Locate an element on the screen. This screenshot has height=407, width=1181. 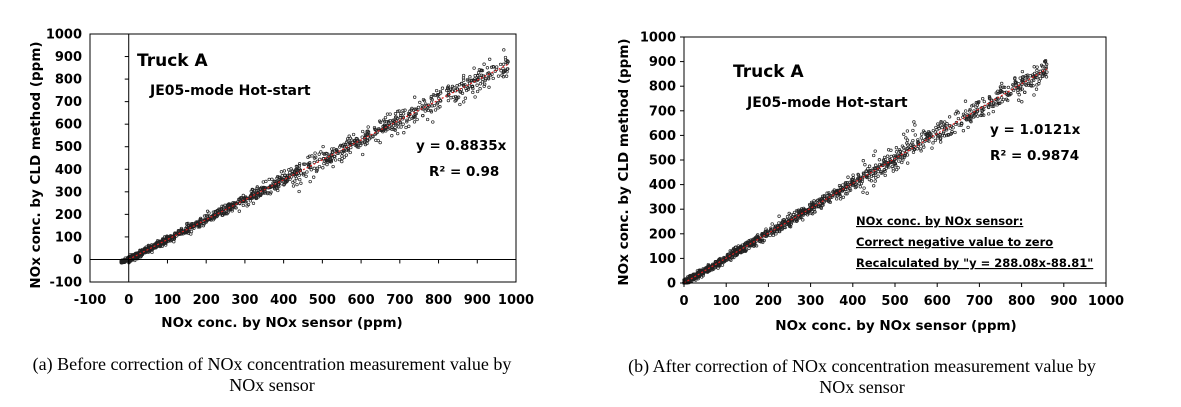
chart-a-ylabel: NOx conc. by CLD method (ppm) is located at coordinates (36, 164).